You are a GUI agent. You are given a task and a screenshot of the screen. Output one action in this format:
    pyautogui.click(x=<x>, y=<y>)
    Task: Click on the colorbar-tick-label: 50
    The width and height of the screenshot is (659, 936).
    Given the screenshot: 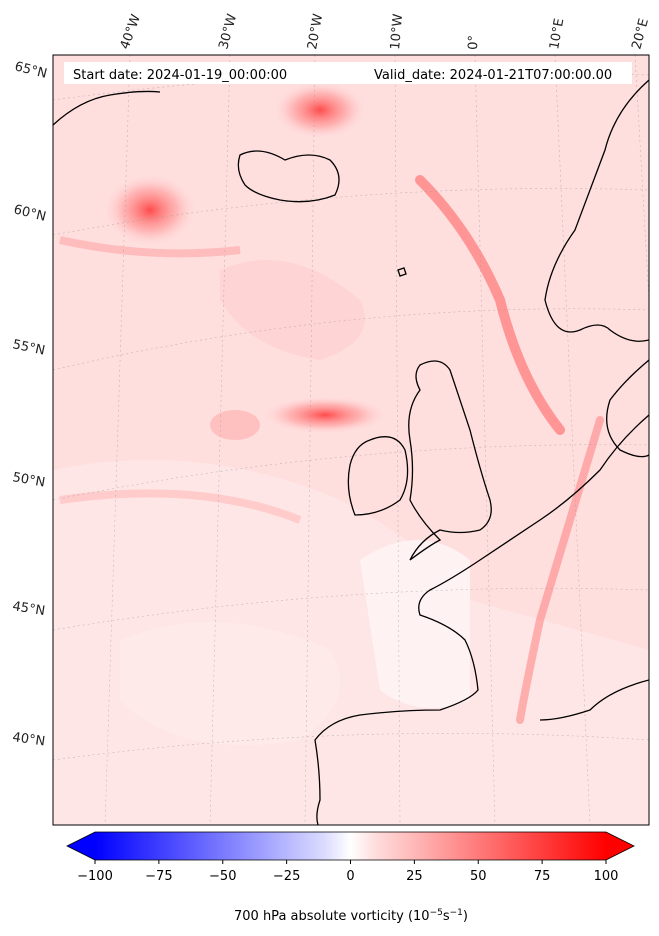 What is the action you would take?
    pyautogui.click(x=478, y=876)
    